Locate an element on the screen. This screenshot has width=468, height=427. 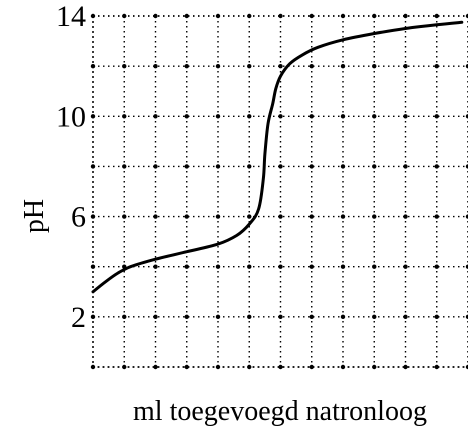
y-axis-label: pH is located at coordinates (34, 216).